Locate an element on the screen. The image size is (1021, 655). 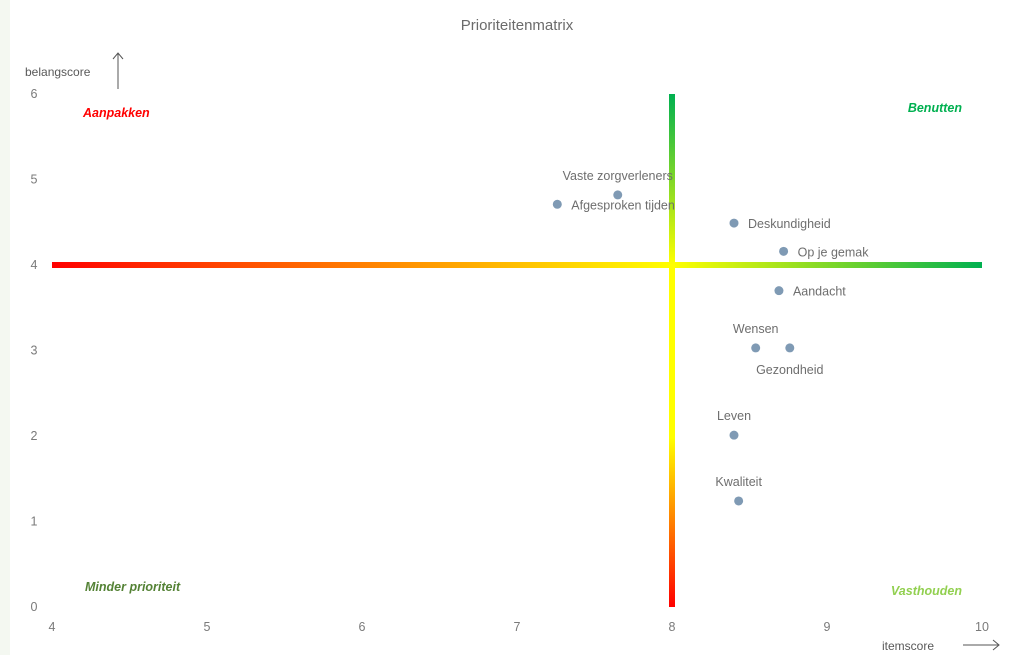
data-label: Deskundigheid is located at coordinates (789, 224).